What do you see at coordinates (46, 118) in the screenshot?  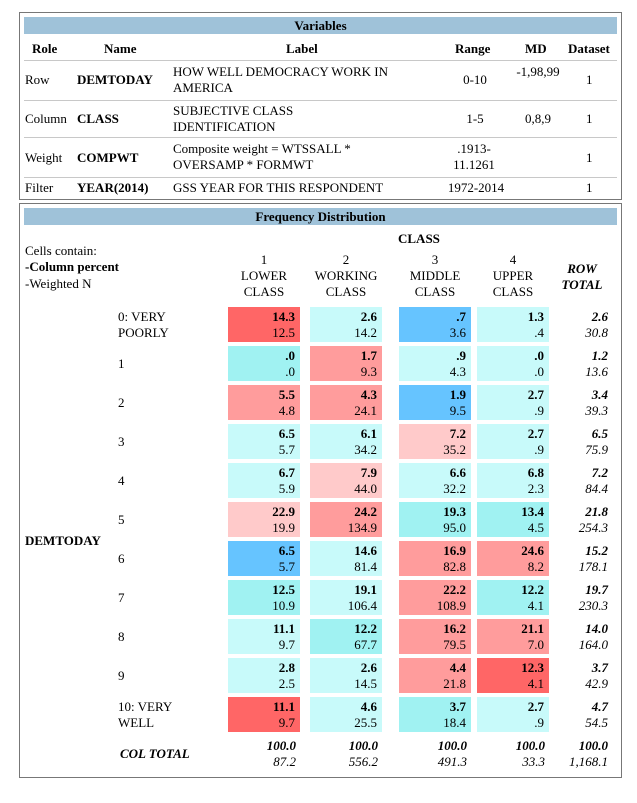 I see `var-role: Column` at bounding box center [46, 118].